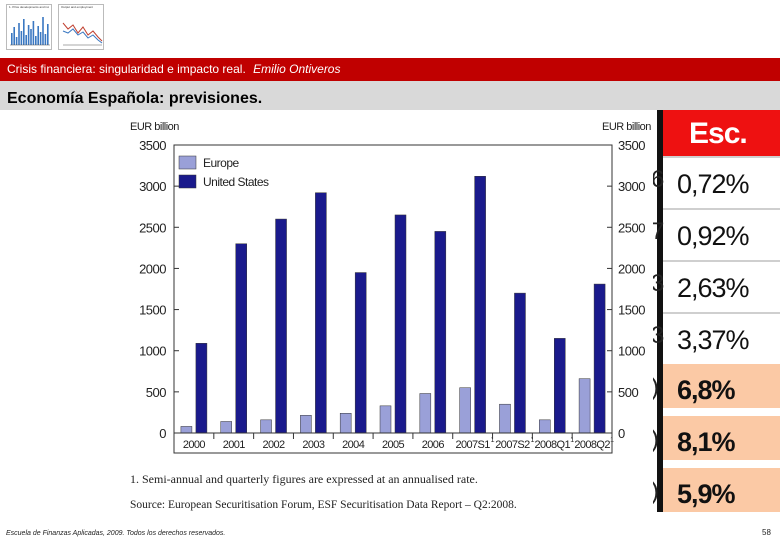 The height and width of the screenshot is (540, 780). What do you see at coordinates (631, 145) in the screenshot?
I see `y-tick-label-right: 3500` at bounding box center [631, 145].